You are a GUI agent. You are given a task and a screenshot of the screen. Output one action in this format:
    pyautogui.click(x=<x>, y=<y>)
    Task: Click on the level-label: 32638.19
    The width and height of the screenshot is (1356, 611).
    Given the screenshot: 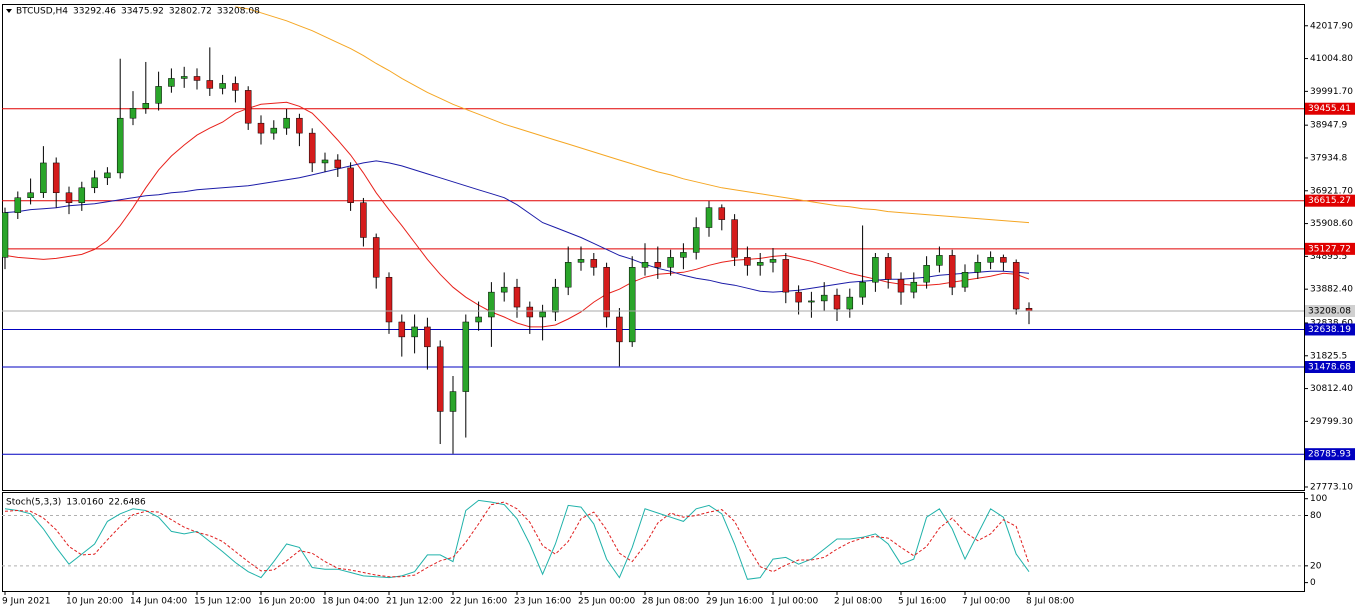 What is the action you would take?
    pyautogui.click(x=1329, y=330)
    